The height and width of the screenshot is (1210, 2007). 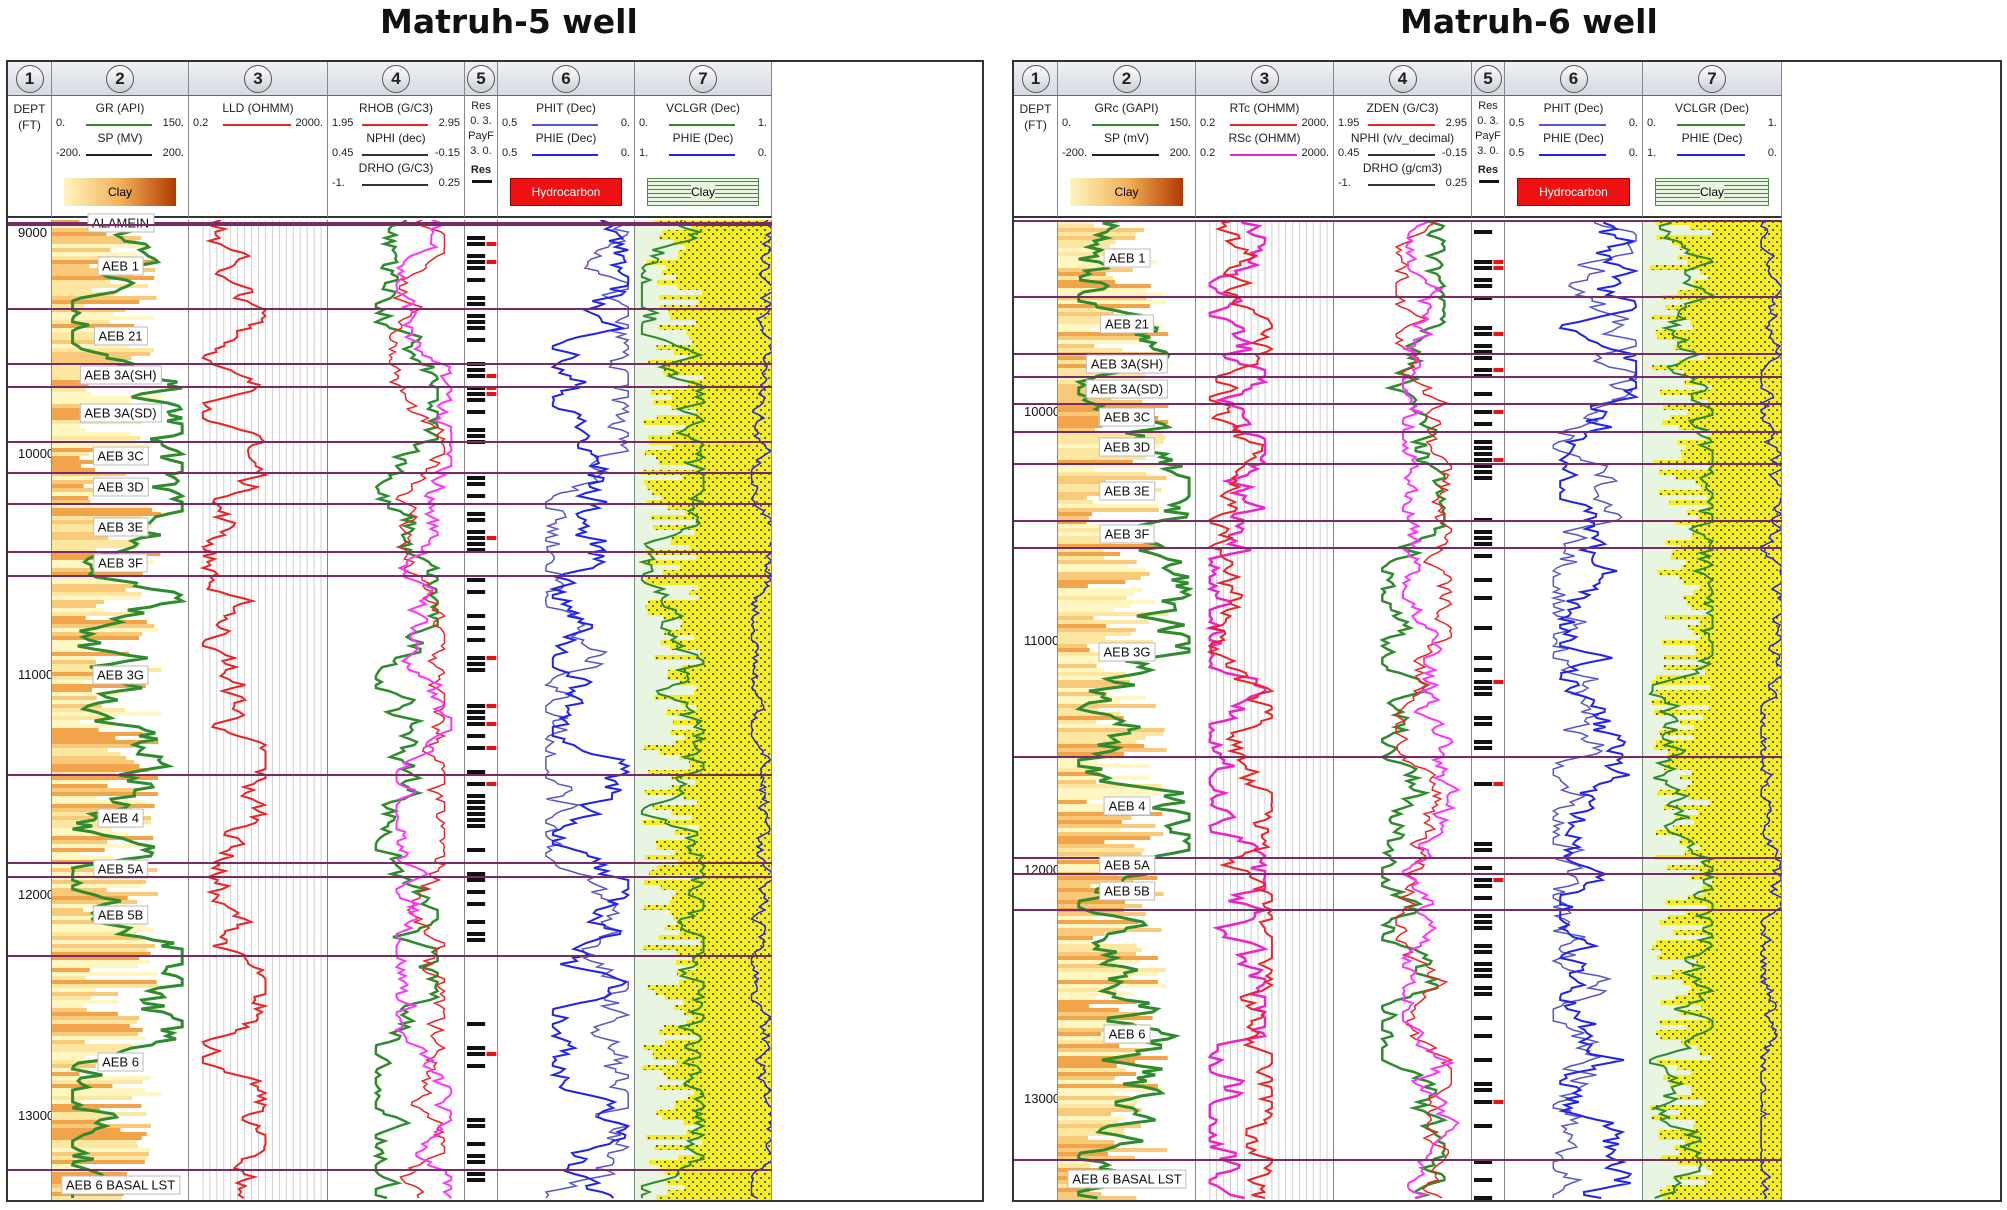 I want to click on curve-name: GR (API), so click(x=120, y=108).